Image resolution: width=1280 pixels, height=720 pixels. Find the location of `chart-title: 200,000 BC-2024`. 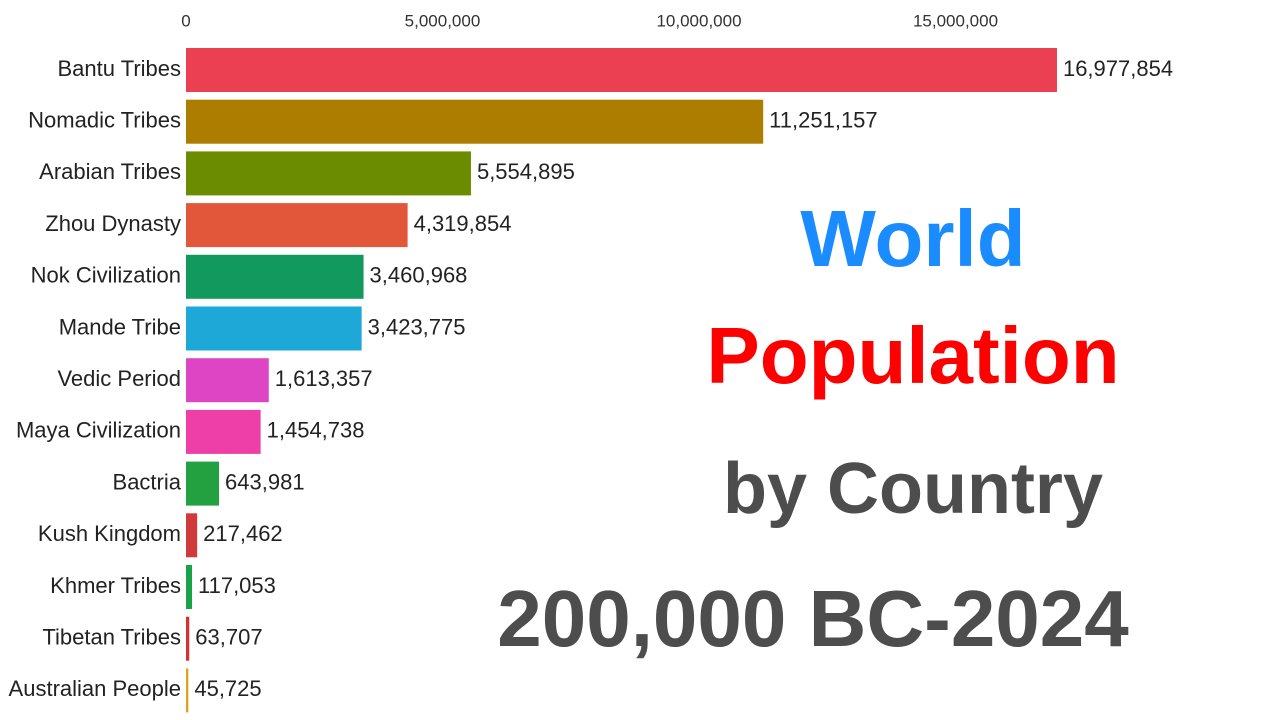

chart-title: 200,000 BC-2024 is located at coordinates (813, 618).